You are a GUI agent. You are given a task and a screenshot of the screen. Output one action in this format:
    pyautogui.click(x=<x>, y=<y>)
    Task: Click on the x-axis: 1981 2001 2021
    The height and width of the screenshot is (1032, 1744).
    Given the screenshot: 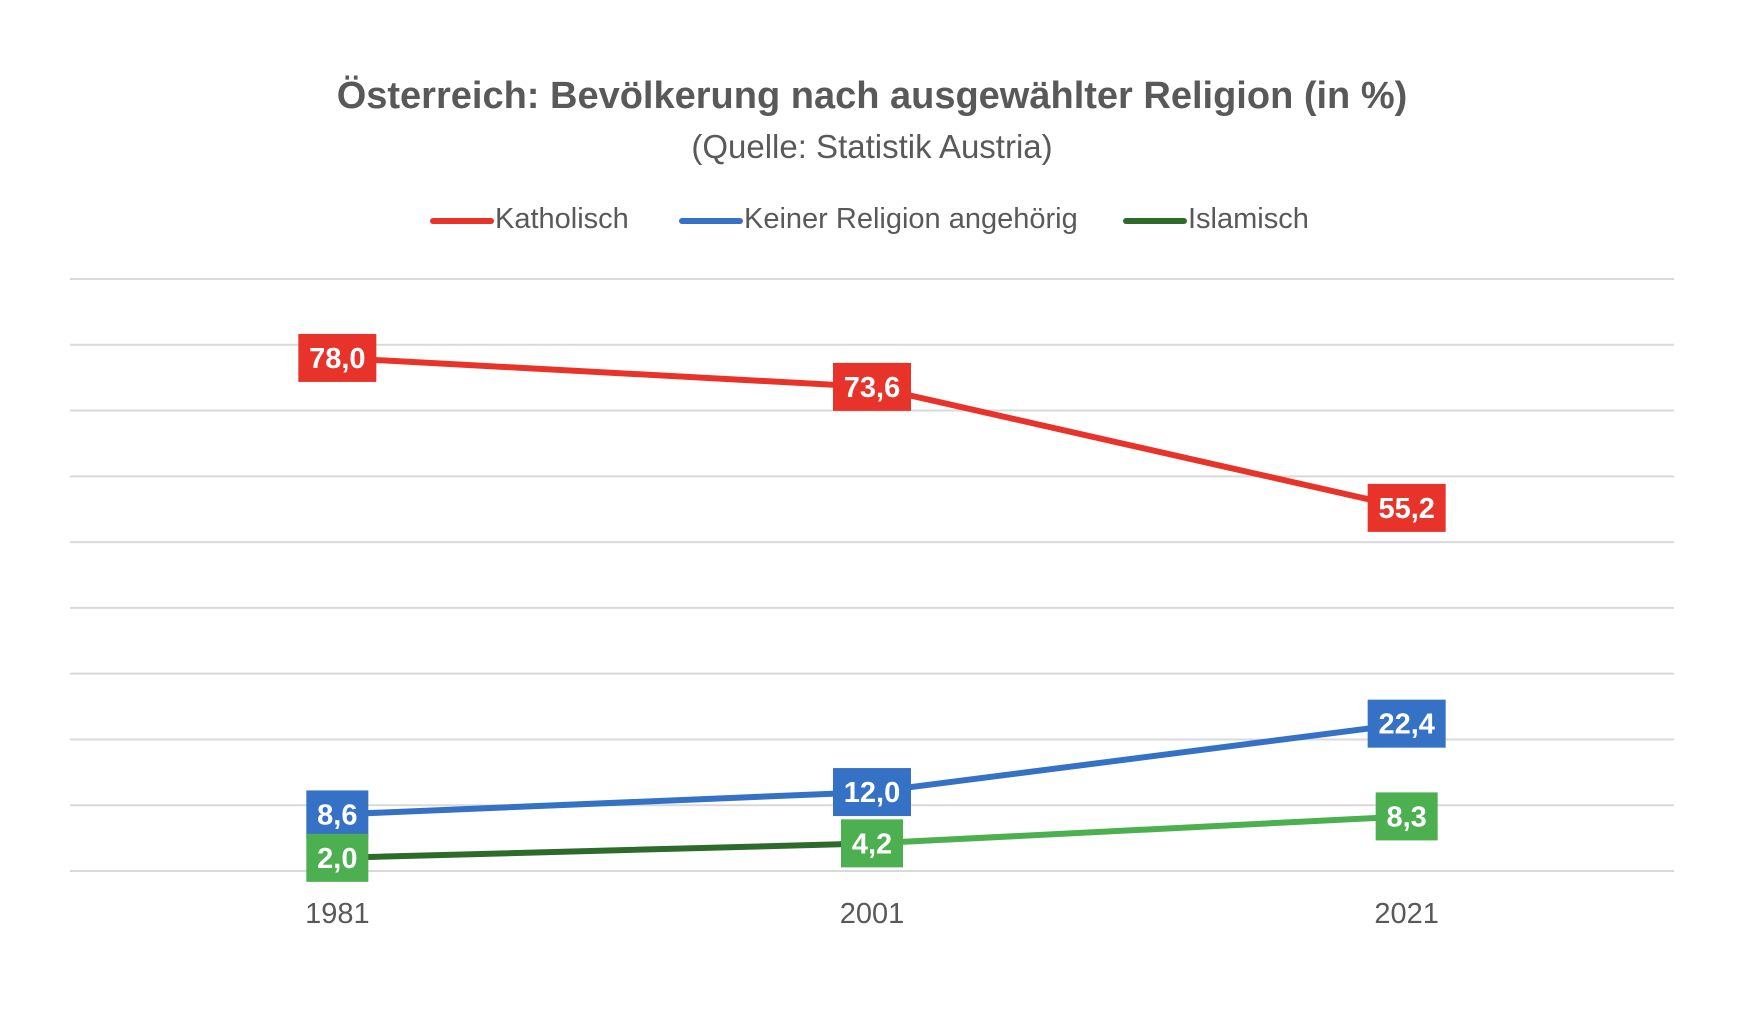 What is the action you would take?
    pyautogui.click(x=872, y=914)
    